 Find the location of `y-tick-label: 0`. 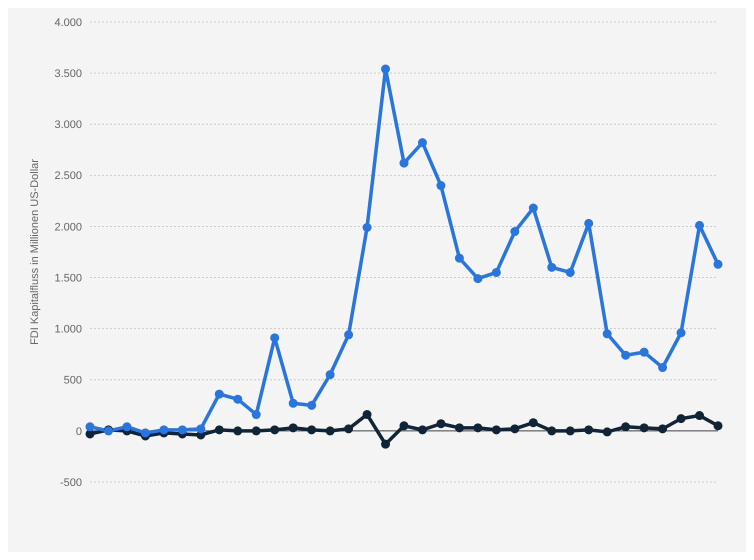

y-tick-label: 0 is located at coordinates (79, 432).